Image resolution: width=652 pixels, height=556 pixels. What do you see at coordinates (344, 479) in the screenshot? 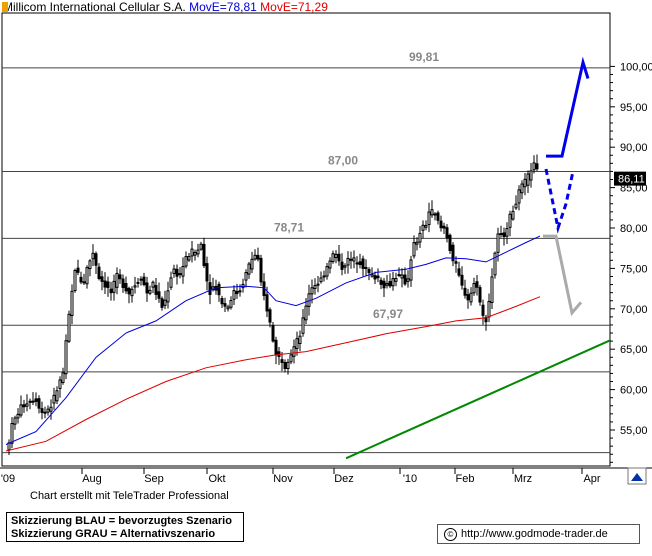
I see `x-tick-label: Dez` at bounding box center [344, 479].